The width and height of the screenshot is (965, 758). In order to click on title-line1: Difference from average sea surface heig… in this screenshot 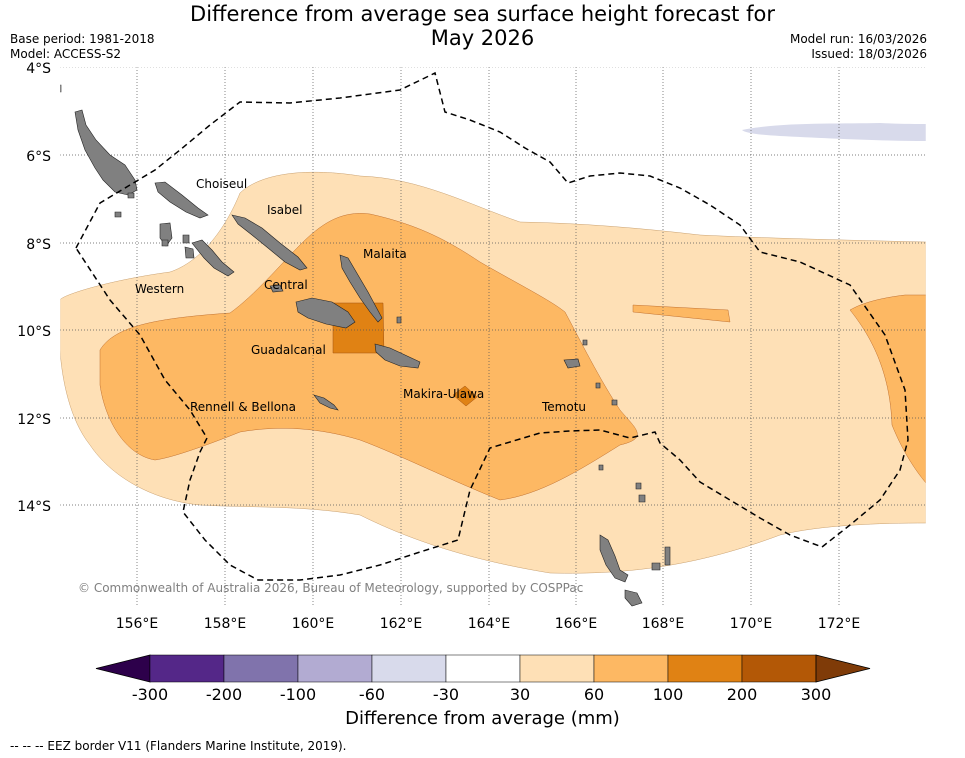, I will do `click(482, 14)`.